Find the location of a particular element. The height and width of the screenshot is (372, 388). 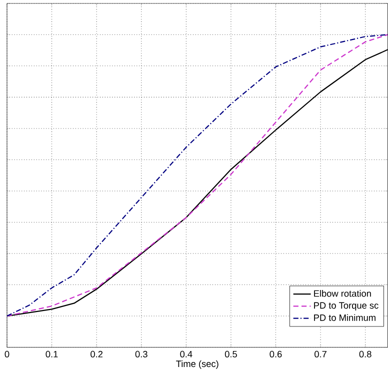

x-tick-label: 0.1 is located at coordinates (52, 354).